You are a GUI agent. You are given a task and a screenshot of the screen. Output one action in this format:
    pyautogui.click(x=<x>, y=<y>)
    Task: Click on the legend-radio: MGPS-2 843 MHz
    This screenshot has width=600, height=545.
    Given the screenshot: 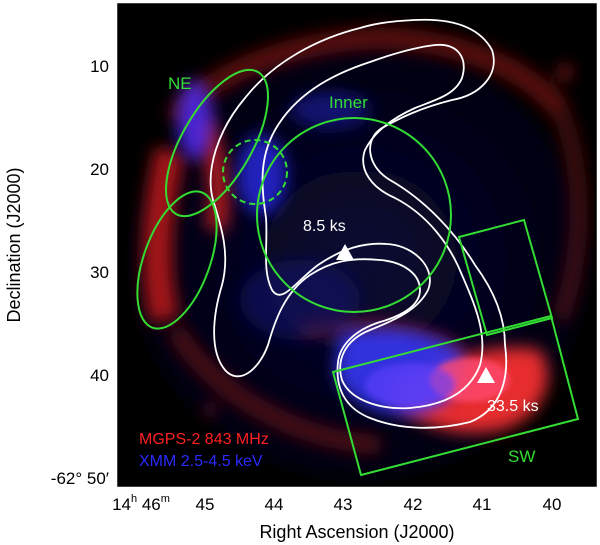 What is the action you would take?
    pyautogui.click(x=204, y=439)
    